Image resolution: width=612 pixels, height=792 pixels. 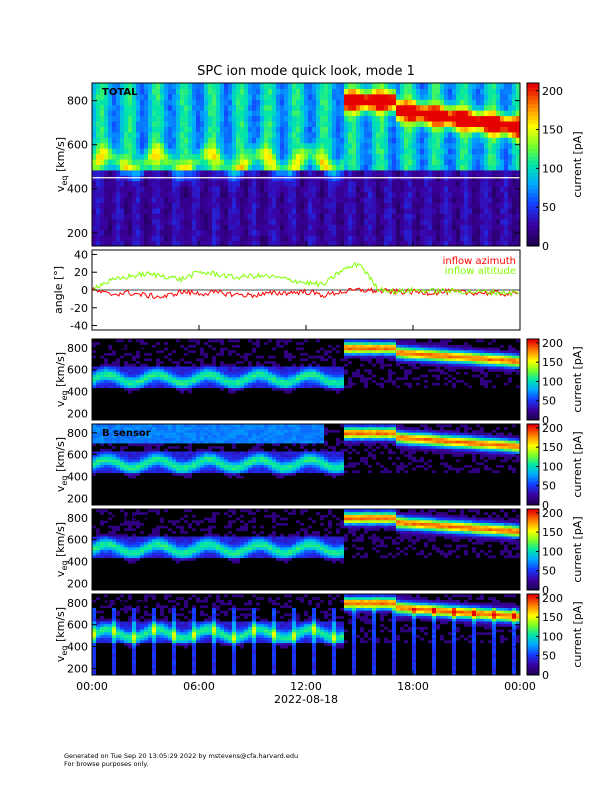 I want to click on colorbar-segment, so click(x=533, y=195).